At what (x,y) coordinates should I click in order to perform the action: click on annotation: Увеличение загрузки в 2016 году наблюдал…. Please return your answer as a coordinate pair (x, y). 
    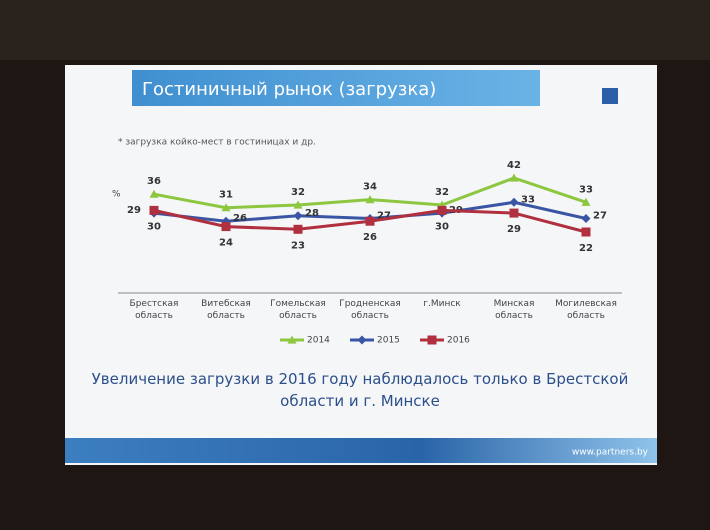
    Looking at the image, I should click on (360, 390).